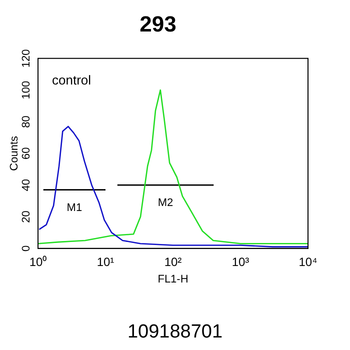 The width and height of the screenshot is (350, 350). What do you see at coordinates (38, 261) in the screenshot?
I see `x-tick-label: 10⁰` at bounding box center [38, 261].